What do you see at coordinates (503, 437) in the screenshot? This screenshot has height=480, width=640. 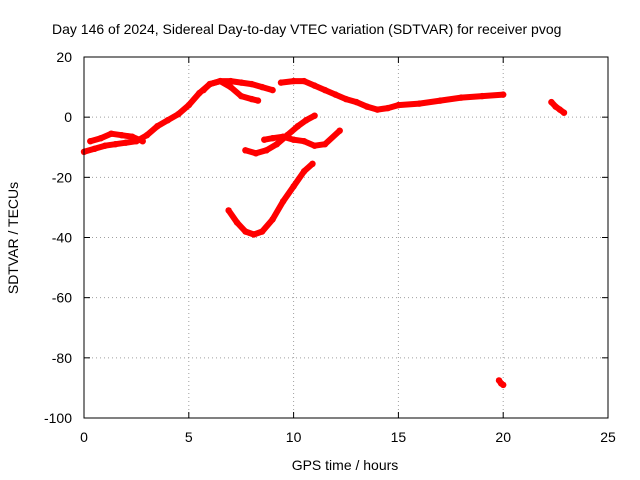 I see `x-tick-label: 20` at bounding box center [503, 437].